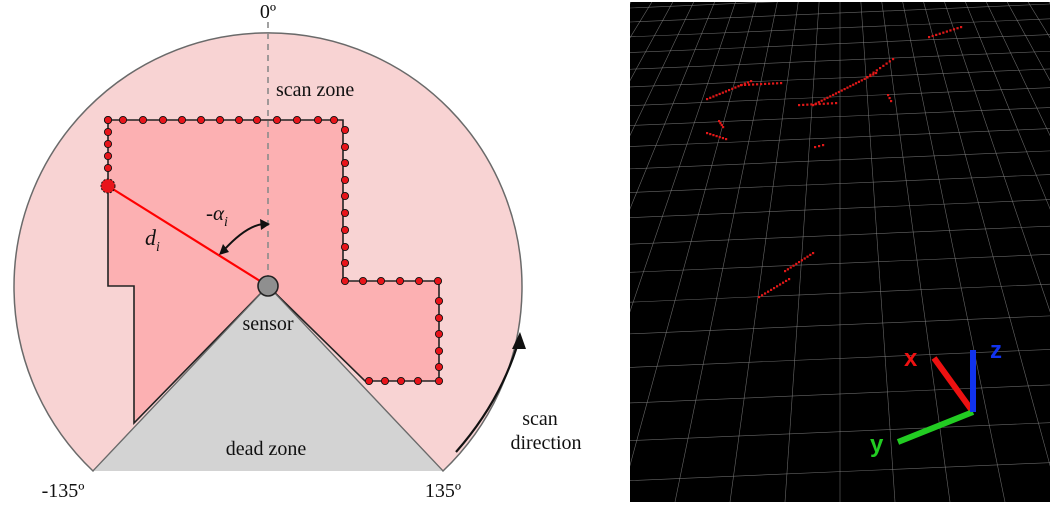  Describe the element at coordinates (996, 350) in the screenshot. I see `z-axis-label: z` at that location.